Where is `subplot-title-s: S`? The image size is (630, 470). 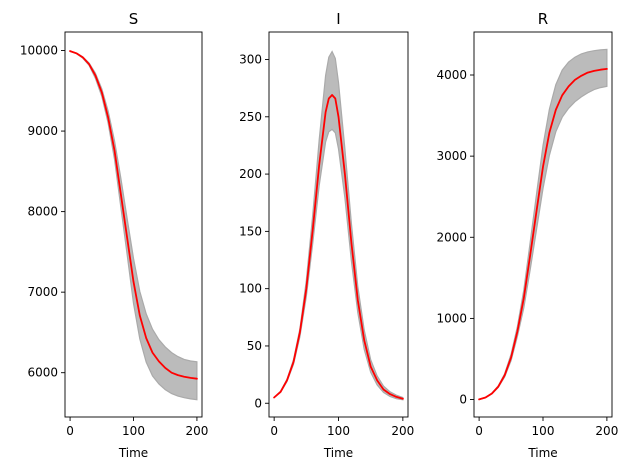 subplot-title-s: S is located at coordinates (134, 19).